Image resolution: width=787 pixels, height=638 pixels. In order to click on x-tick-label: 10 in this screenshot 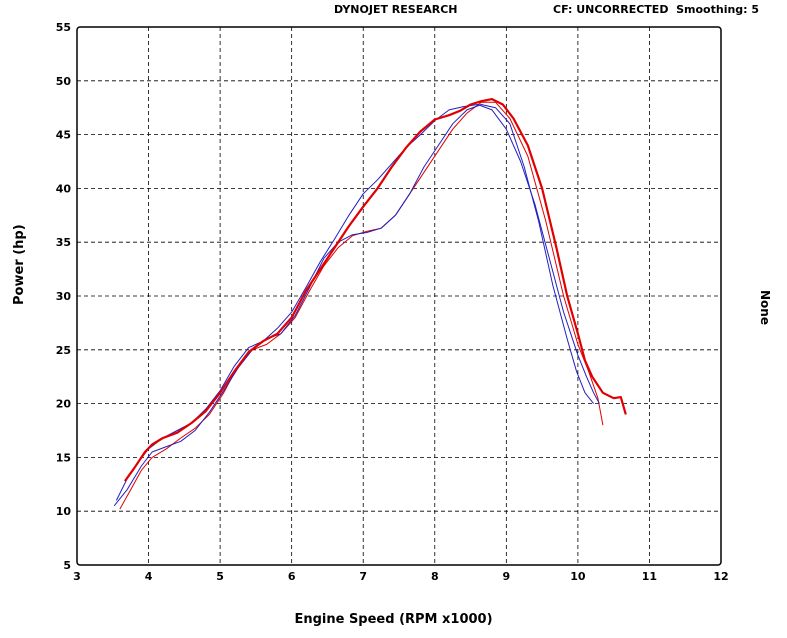, I will do `click(578, 576)`.